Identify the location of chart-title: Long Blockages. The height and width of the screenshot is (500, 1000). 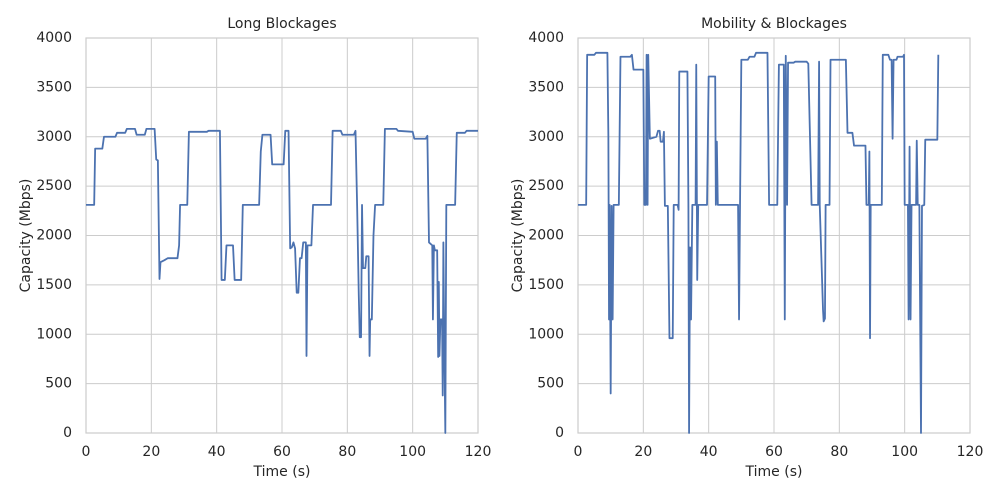
(281, 24).